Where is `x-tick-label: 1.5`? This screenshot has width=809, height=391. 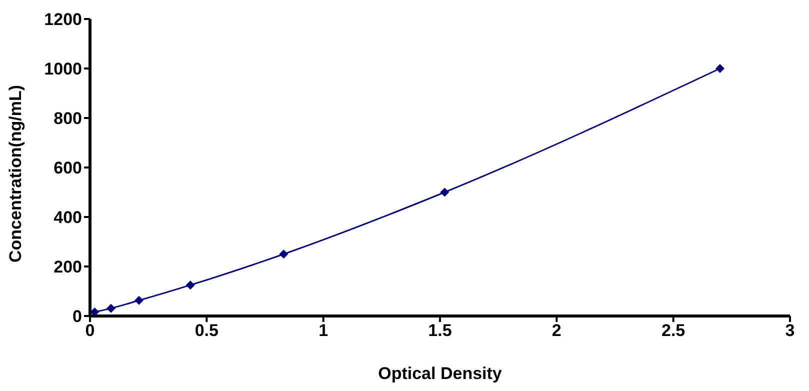 x-tick-label: 1.5 is located at coordinates (440, 330).